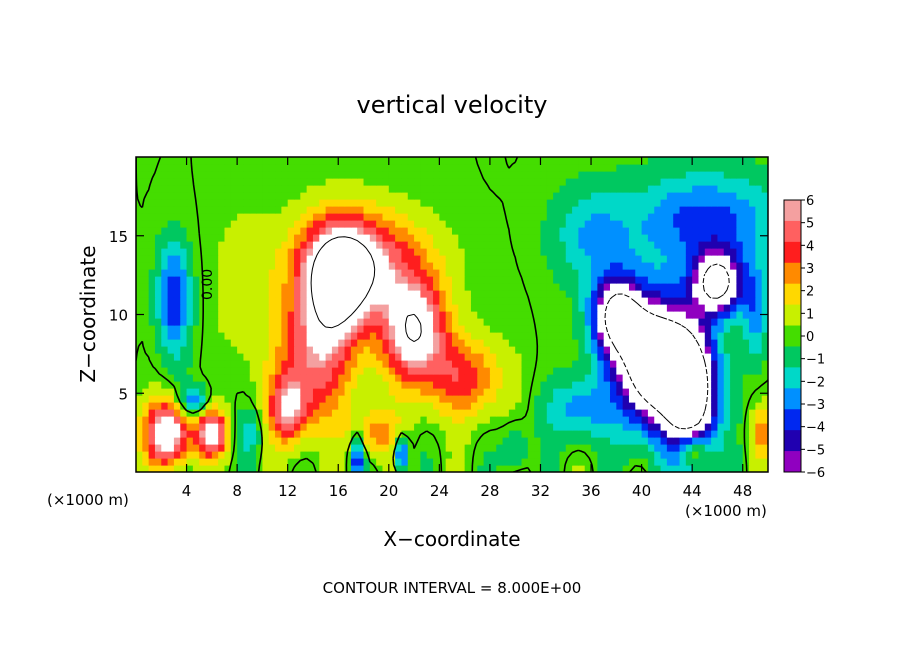 Image resolution: width=904 pixels, height=654 pixels. I want to click on x-tick-label: 4, so click(187, 491).